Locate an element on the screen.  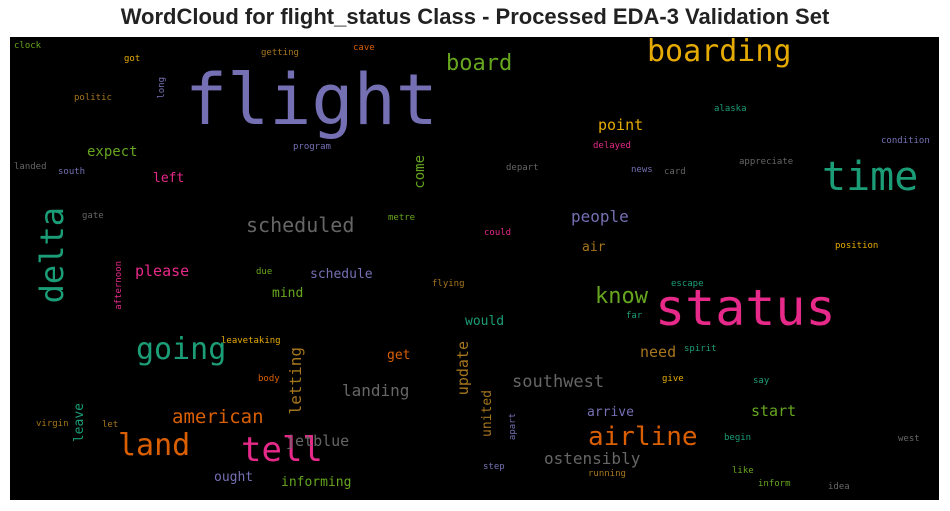
cloud-word: delta is located at coordinates (52, 255).